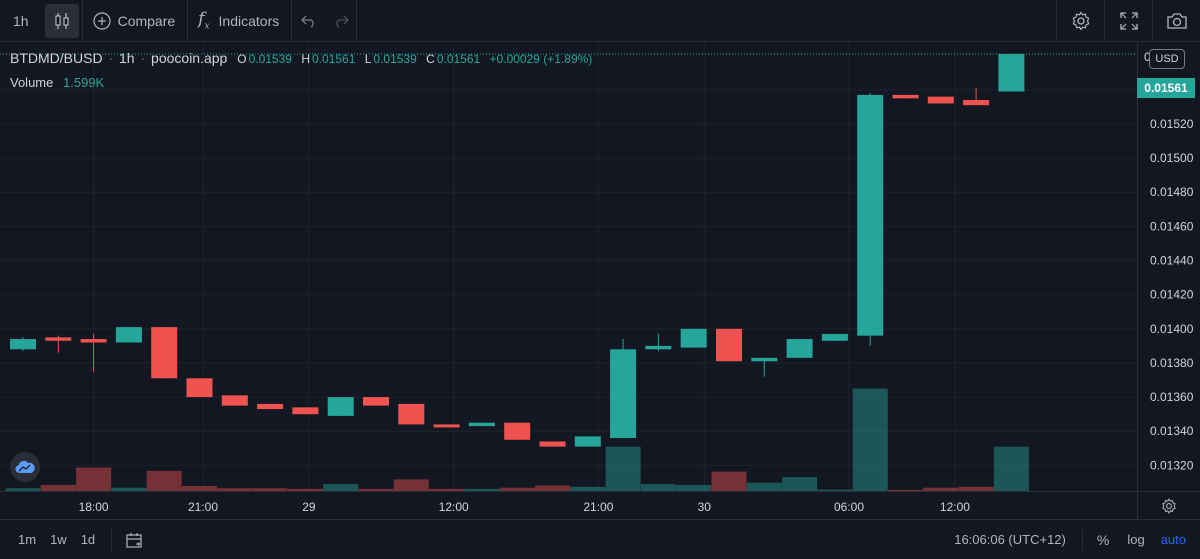 This screenshot has height=559, width=1200. I want to click on plus-circle-icon, so click(101, 20).